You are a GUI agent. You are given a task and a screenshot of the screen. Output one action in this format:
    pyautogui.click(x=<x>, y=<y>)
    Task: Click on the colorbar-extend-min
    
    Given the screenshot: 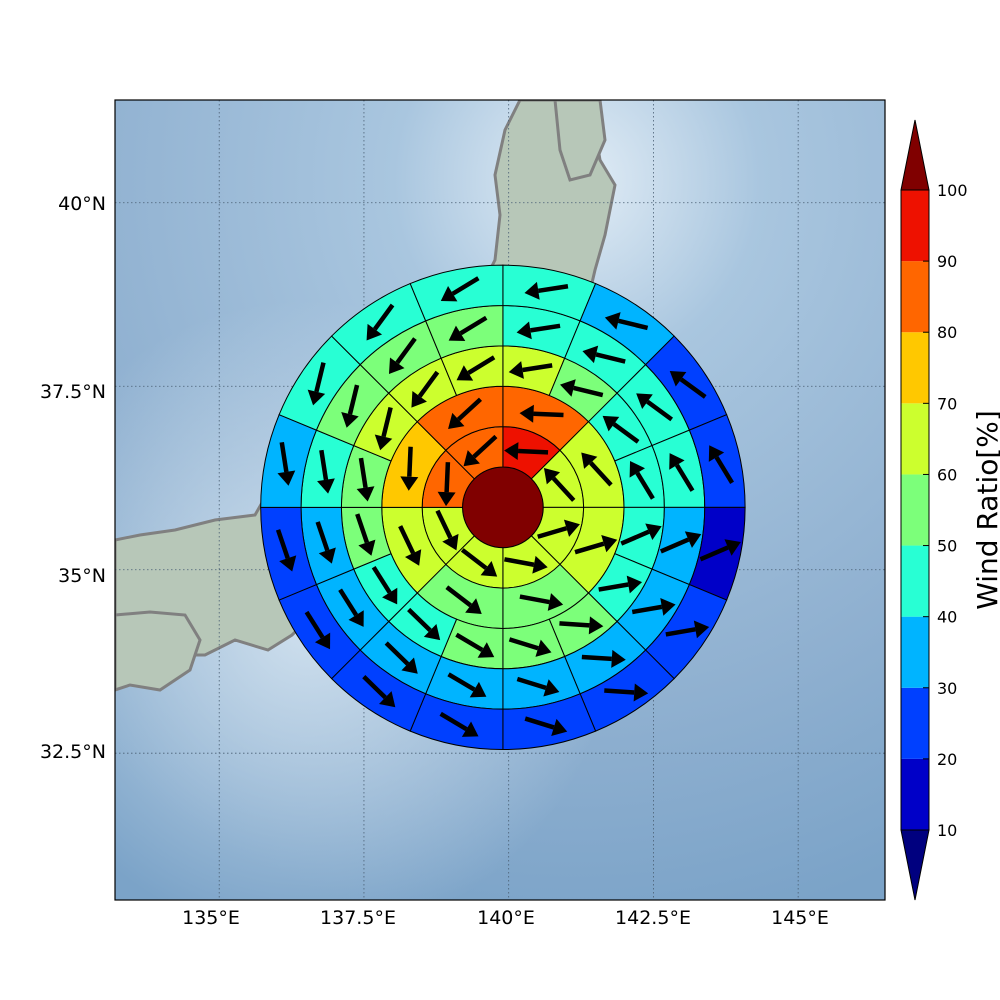 What is the action you would take?
    pyautogui.click(x=915, y=865)
    